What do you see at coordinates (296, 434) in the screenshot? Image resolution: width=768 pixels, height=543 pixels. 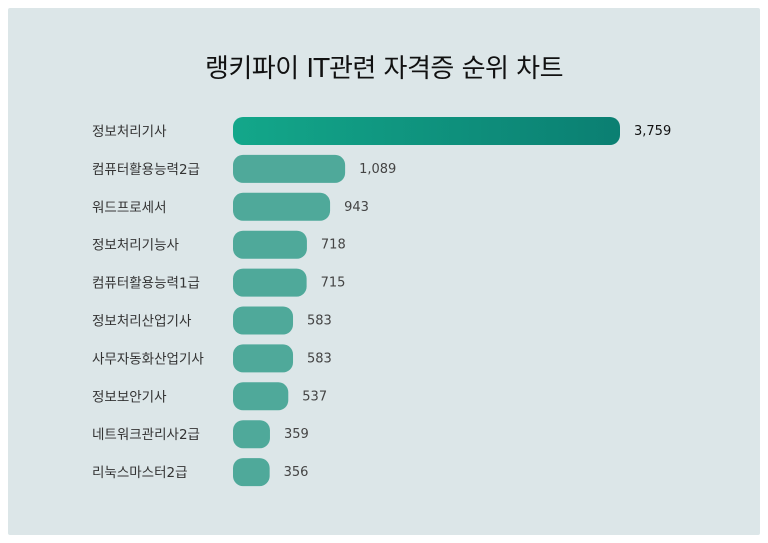 I see `value-label: 359` at bounding box center [296, 434].